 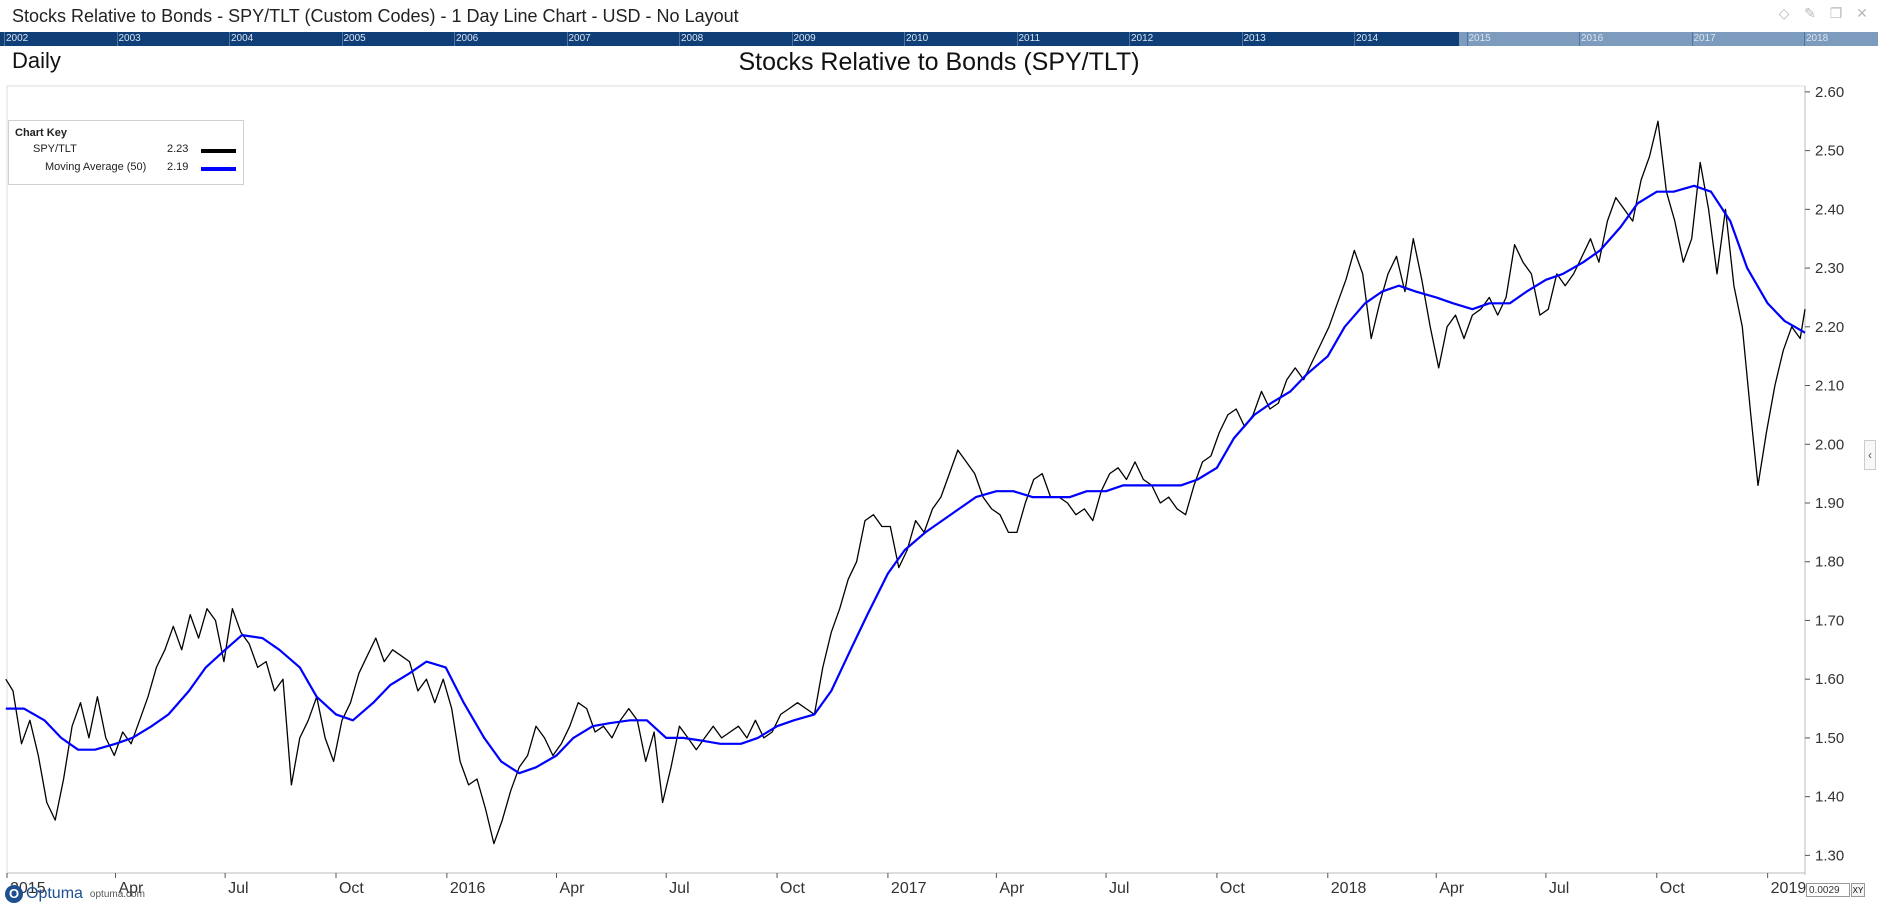 What do you see at coordinates (1829, 503) in the screenshot?
I see `y-tick-label: 1.90` at bounding box center [1829, 503].